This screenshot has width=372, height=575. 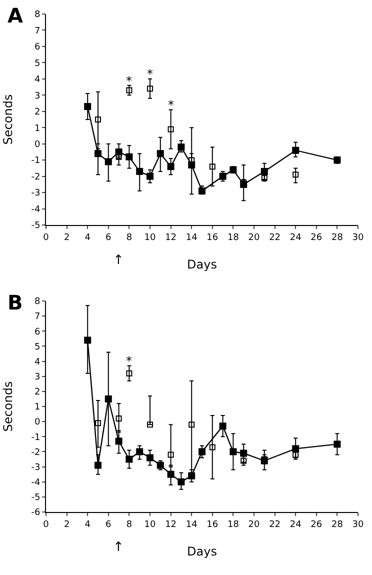 What do you see at coordinates (296, 237) in the screenshot?
I see `x-tick-label: 24` at bounding box center [296, 237].